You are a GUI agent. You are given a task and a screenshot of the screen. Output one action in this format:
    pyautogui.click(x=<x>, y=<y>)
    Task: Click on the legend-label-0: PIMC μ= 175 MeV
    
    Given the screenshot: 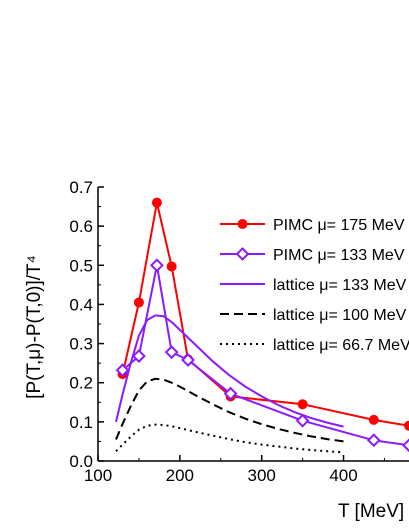 What is the action you would take?
    pyautogui.click(x=339, y=225)
    